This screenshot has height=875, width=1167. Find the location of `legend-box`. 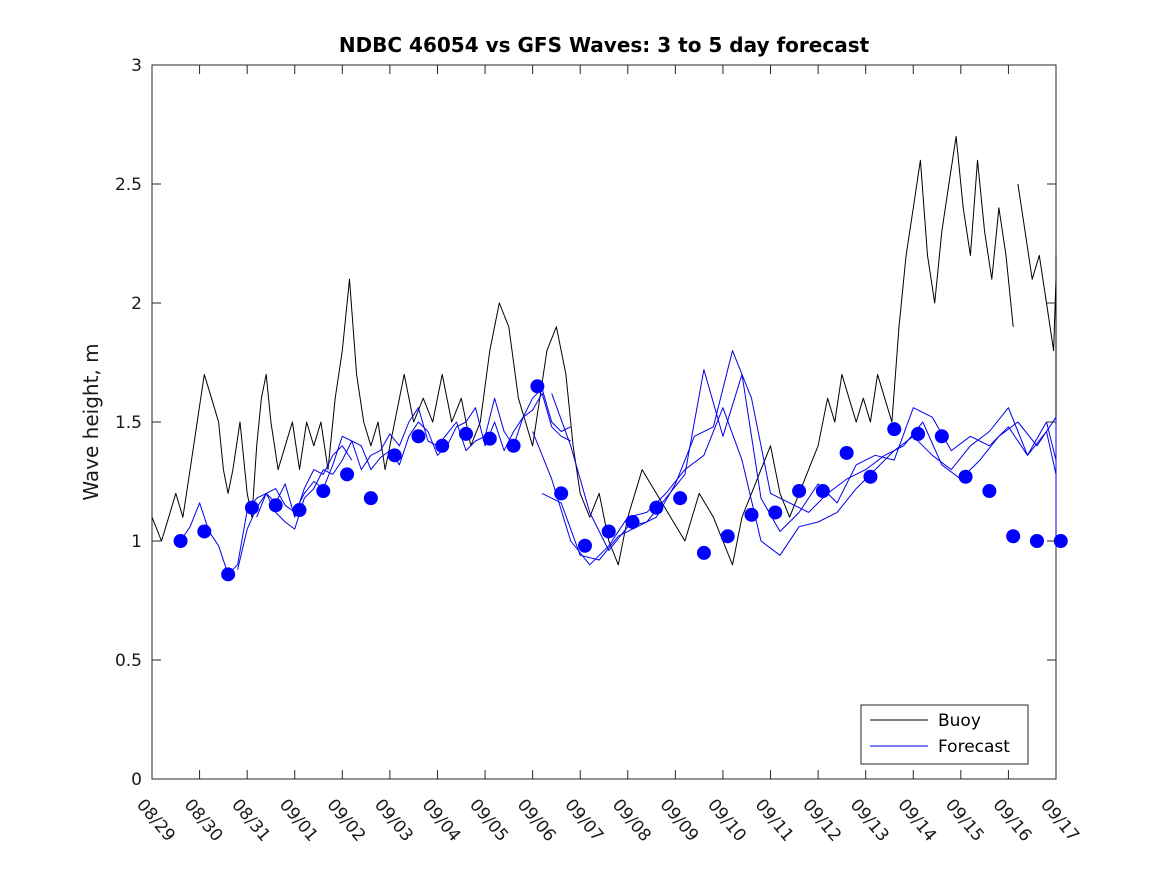

legend-box is located at coordinates (944, 734).